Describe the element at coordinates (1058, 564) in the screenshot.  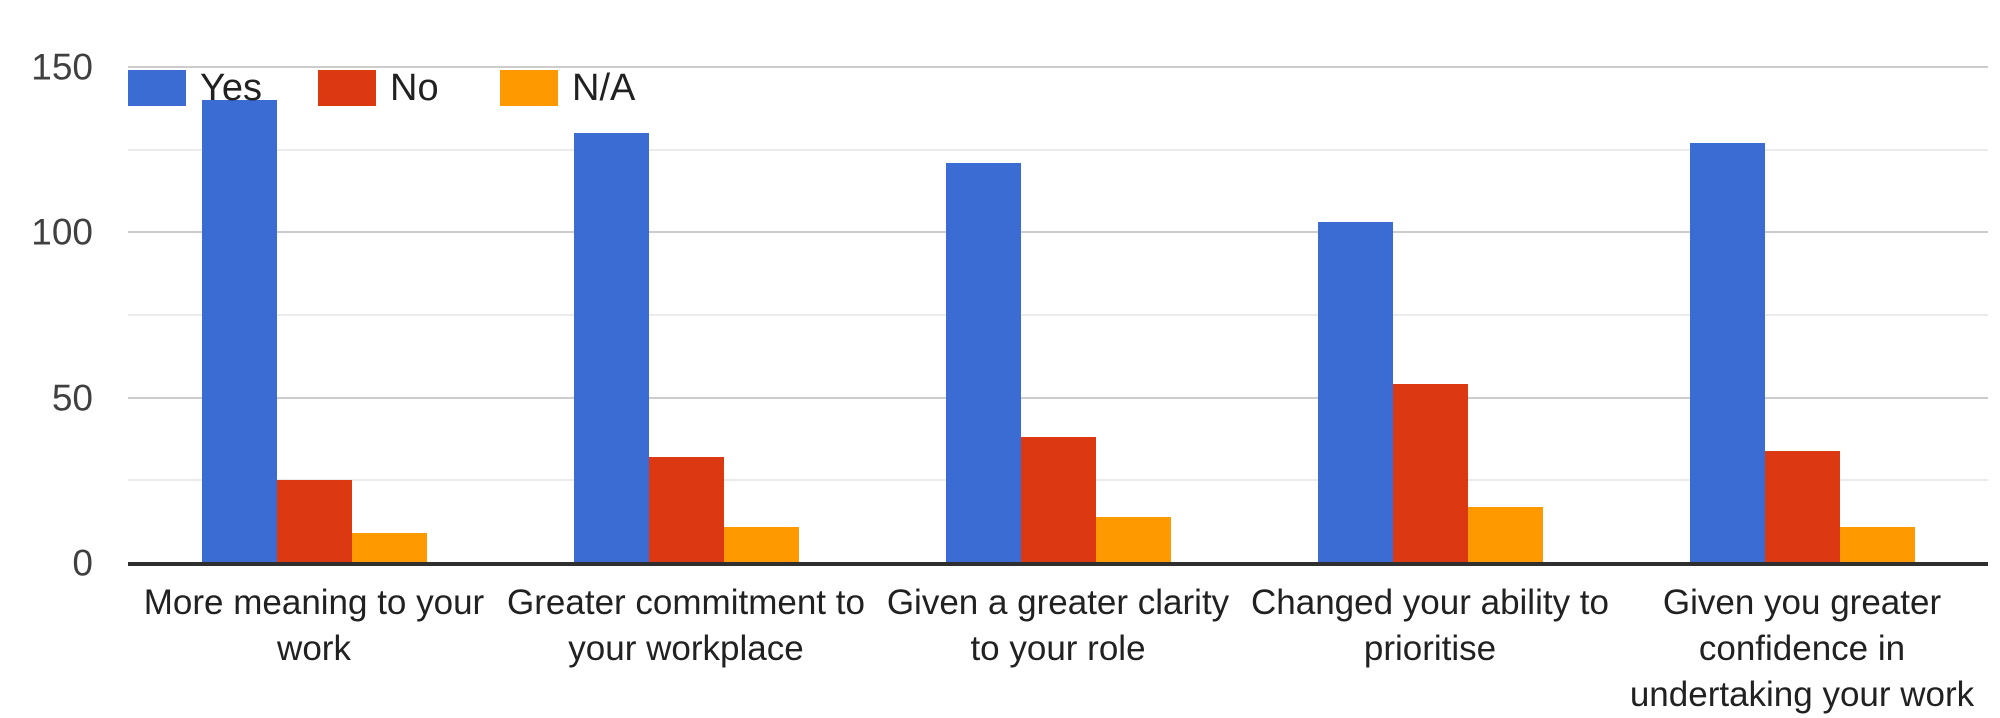
I see `x-axis-line` at that location.